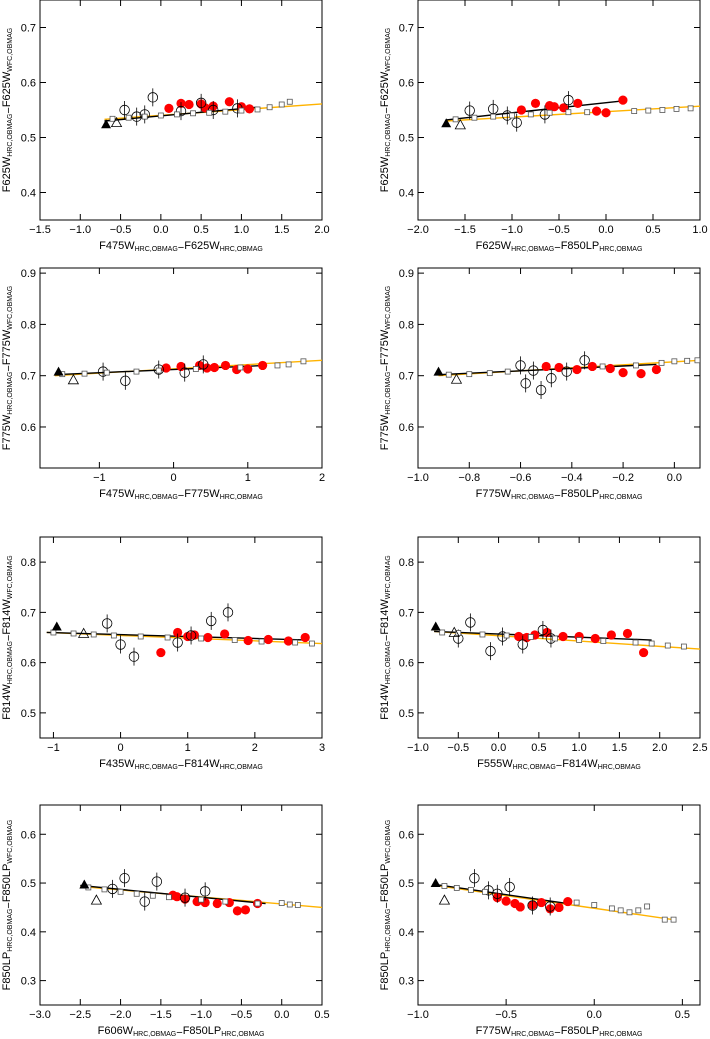 The height and width of the screenshot is (1039, 710). What do you see at coordinates (386, 637) in the screenshot?
I see `y-axis-label: F814WHRC,OBMAG−F814WWFC,OBMAG` at bounding box center [386, 637].